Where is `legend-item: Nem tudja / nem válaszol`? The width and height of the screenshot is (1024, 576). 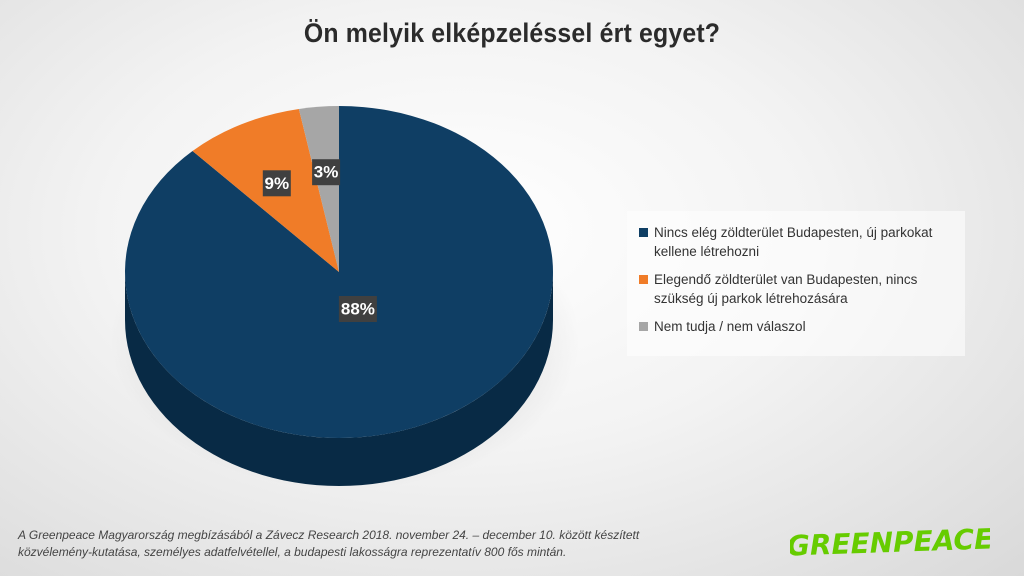
legend-item: Nem tudja / nem válaszol is located at coordinates (797, 326).